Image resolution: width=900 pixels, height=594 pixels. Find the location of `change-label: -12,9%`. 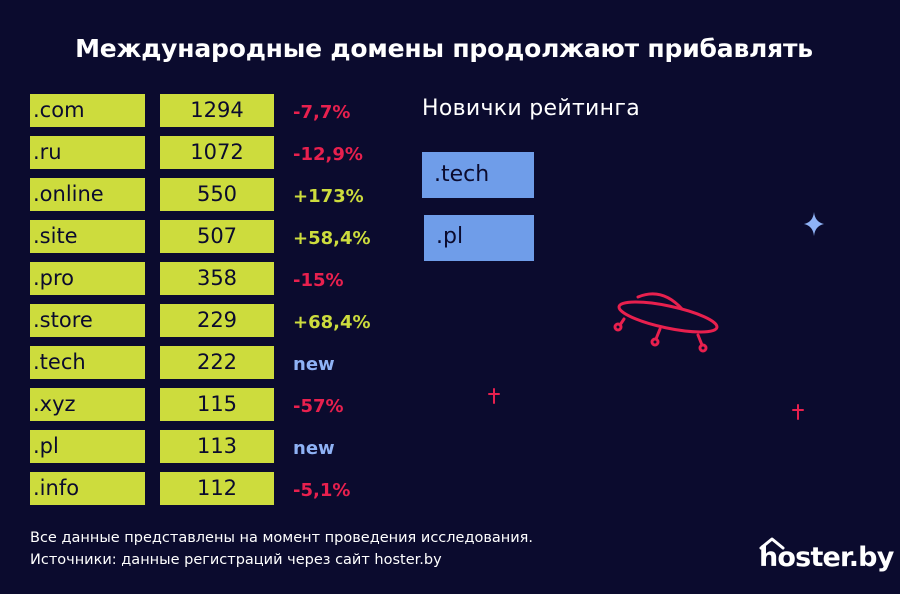

change-label: -12,9% is located at coordinates (328, 154).